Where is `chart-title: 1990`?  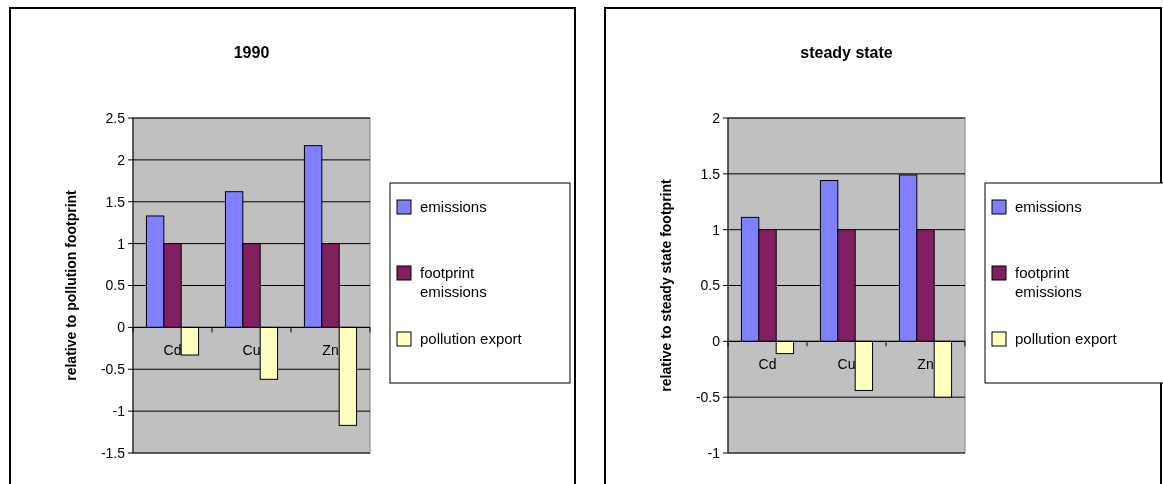 chart-title: 1990 is located at coordinates (251, 52).